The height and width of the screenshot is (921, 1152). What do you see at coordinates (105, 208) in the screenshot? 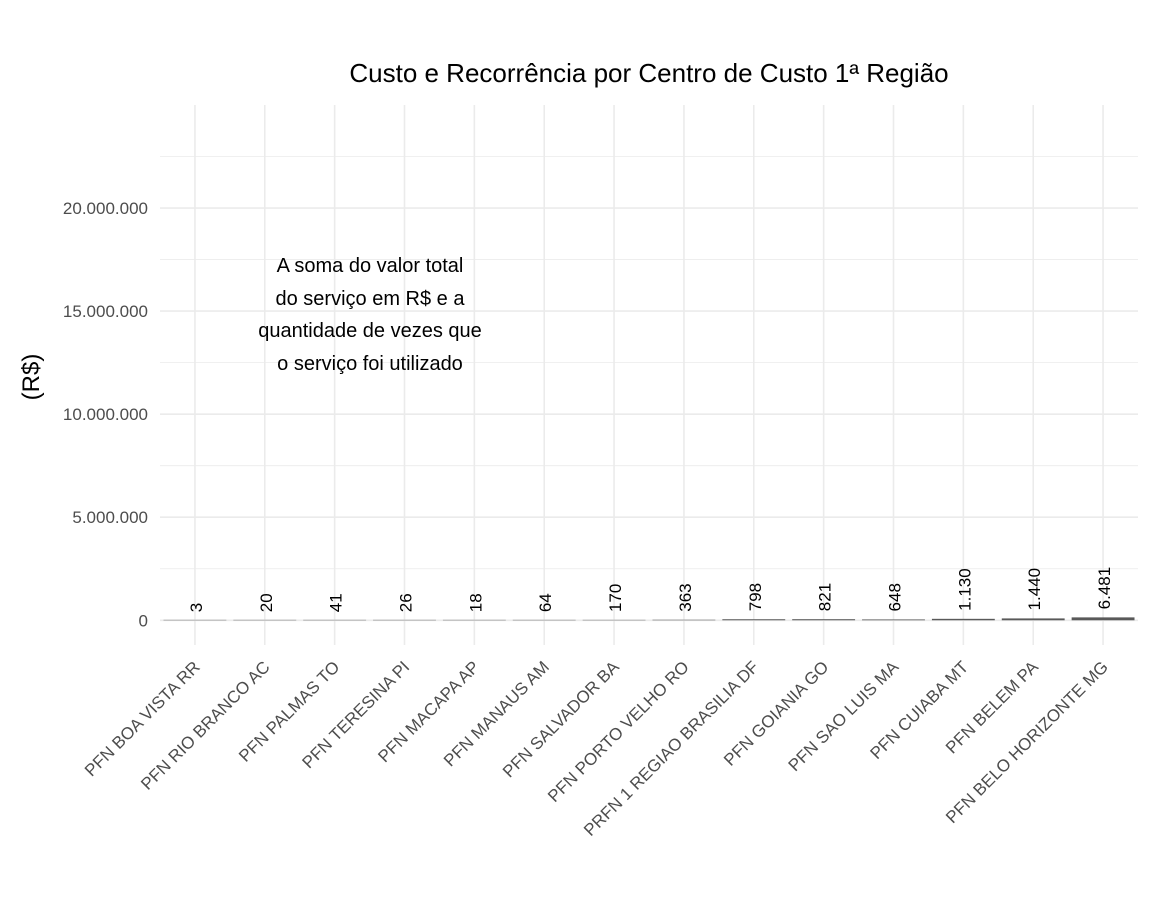
I see `y-tick-label: 20.000.000` at bounding box center [105, 208].